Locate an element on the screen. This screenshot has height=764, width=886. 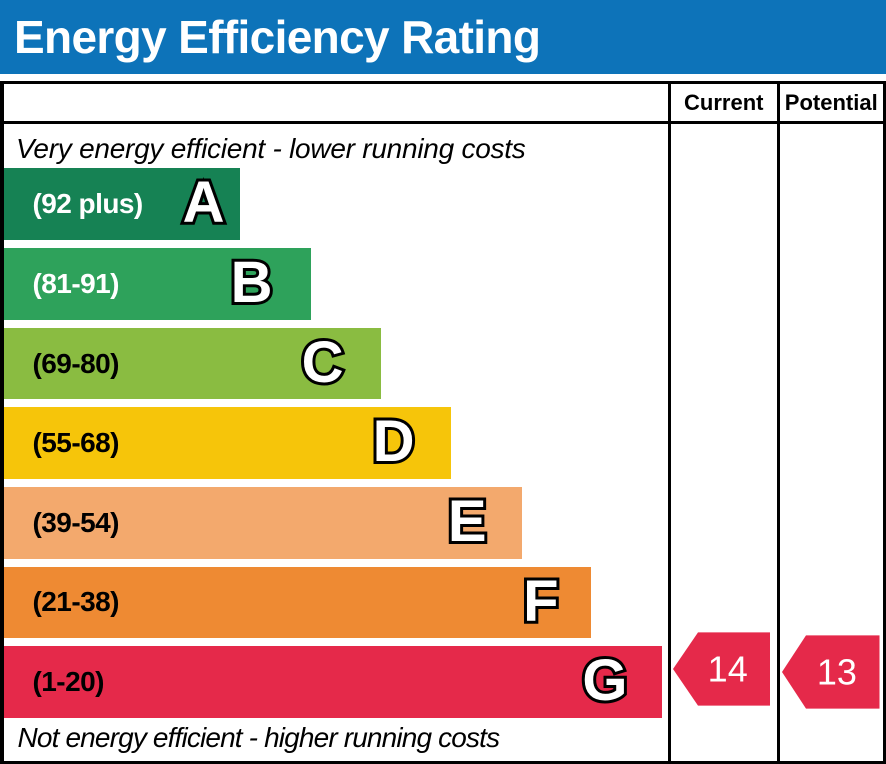
band-e: (39-54) E is located at coordinates (262, 522).